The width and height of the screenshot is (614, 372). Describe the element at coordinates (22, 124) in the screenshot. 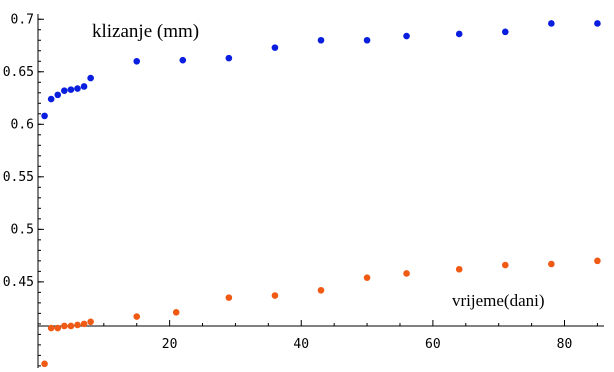

I see `y-tick-label: 0.6` at that location.